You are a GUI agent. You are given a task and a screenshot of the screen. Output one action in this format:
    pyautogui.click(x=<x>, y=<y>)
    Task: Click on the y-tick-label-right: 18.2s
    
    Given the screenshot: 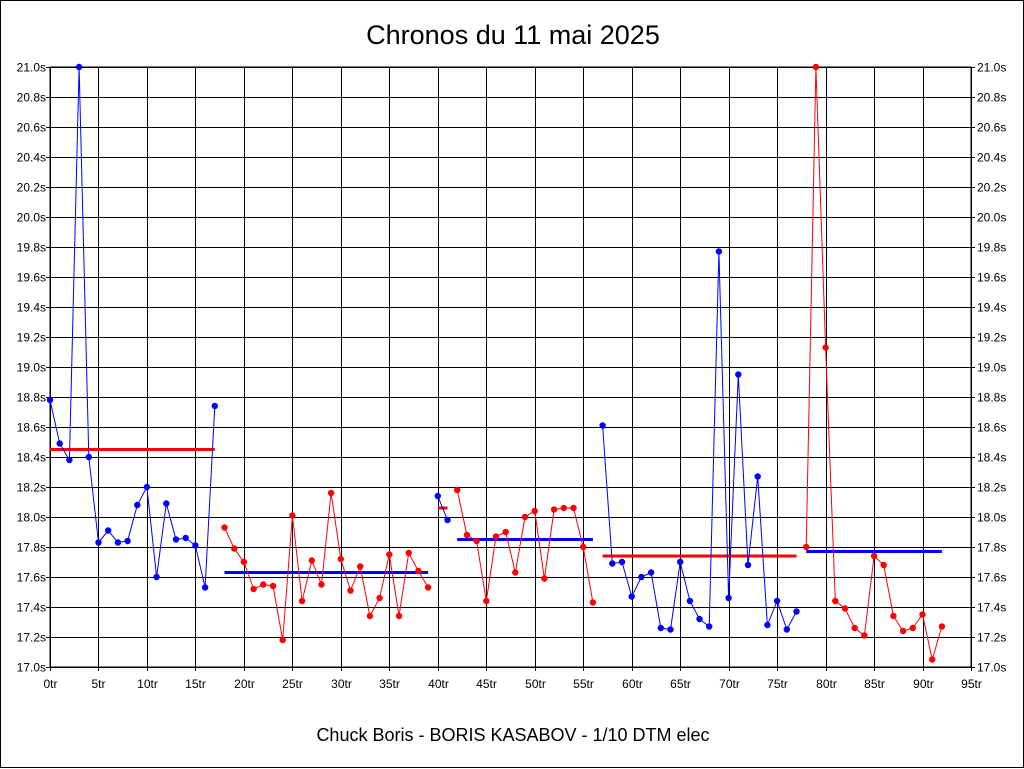 What is the action you would take?
    pyautogui.click(x=991, y=488)
    